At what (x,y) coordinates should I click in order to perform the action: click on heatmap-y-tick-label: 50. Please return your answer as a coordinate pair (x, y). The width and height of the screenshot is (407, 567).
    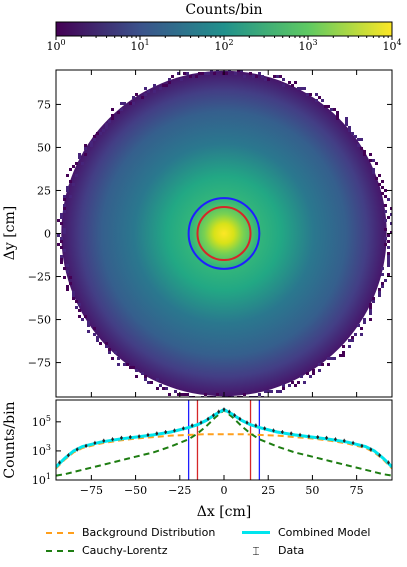
    Looking at the image, I should click on (44, 147).